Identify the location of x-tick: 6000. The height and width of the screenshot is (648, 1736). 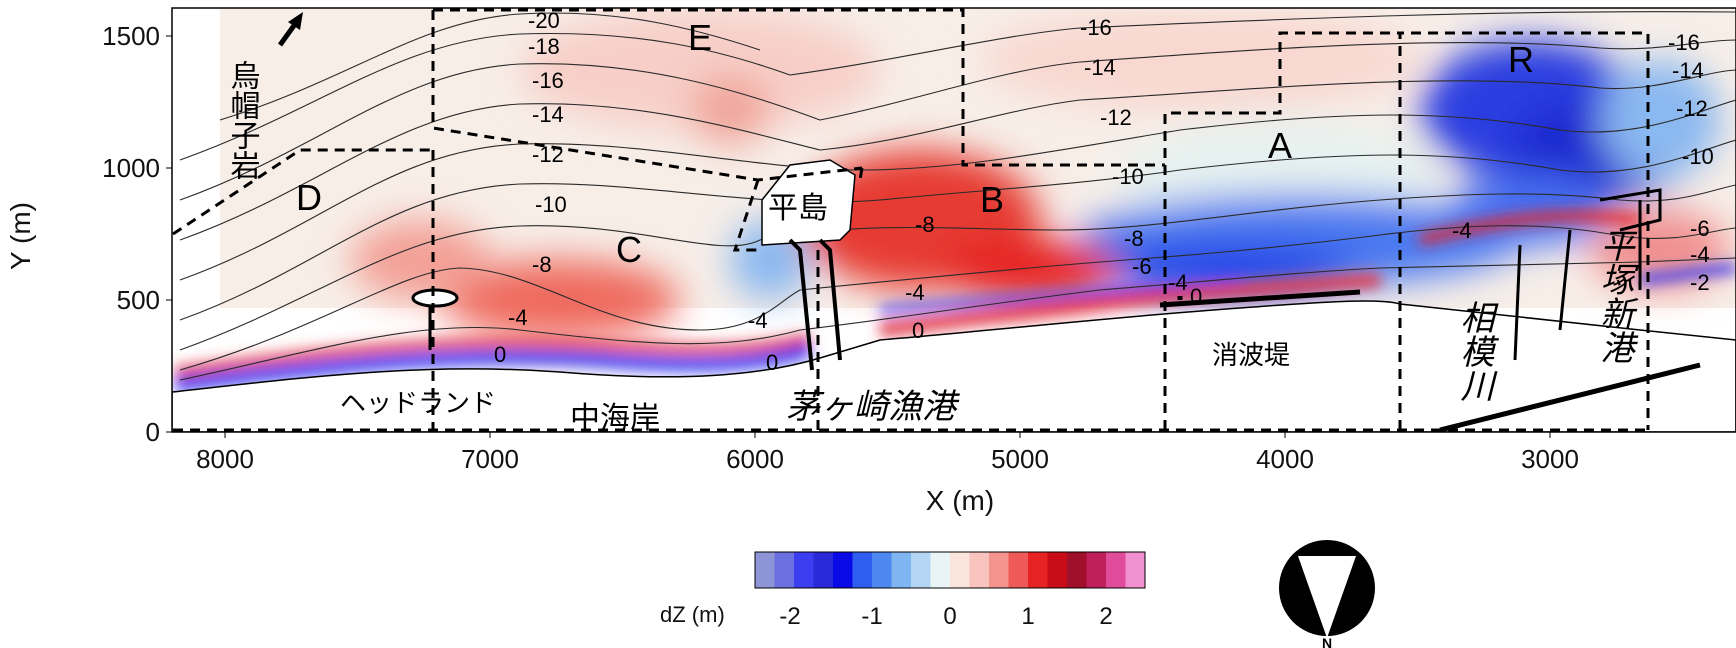
(755, 459).